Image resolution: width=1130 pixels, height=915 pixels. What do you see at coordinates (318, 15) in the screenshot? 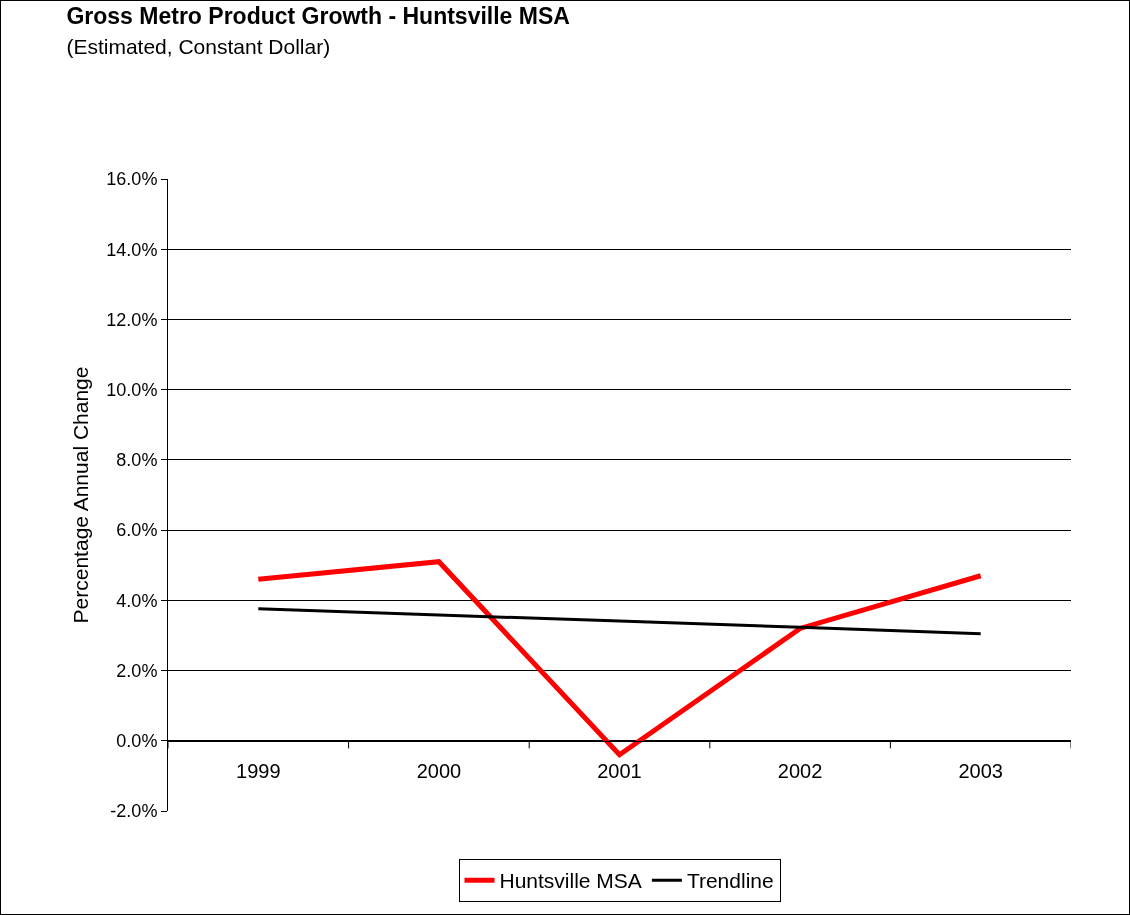
I see `chart-title: Gross Metro Product Growth - Huntsville MSA` at bounding box center [318, 15].